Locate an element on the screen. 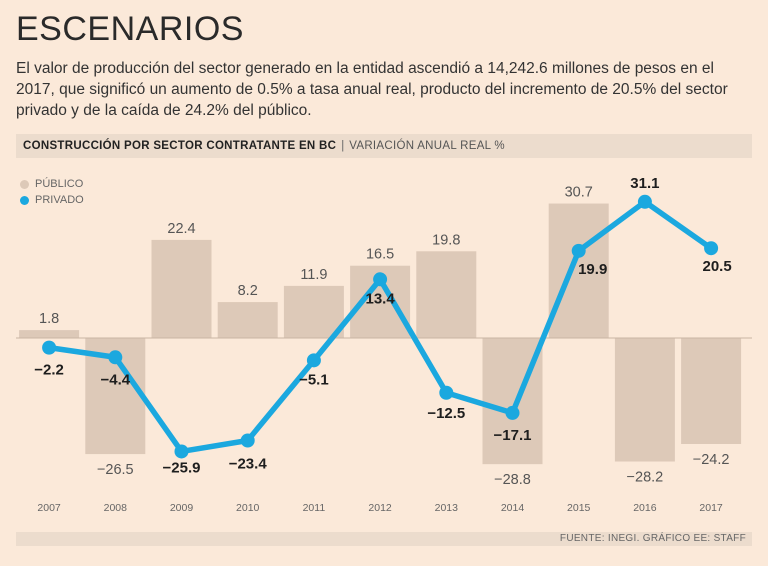 This screenshot has width=768, height=566. point-privado-2014 is located at coordinates (512, 412).